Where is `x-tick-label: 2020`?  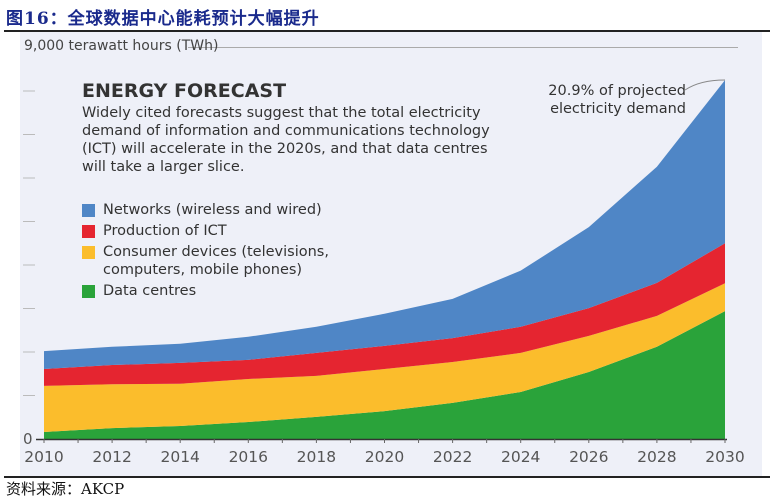 x-tick-label: 2020 is located at coordinates (384, 457).